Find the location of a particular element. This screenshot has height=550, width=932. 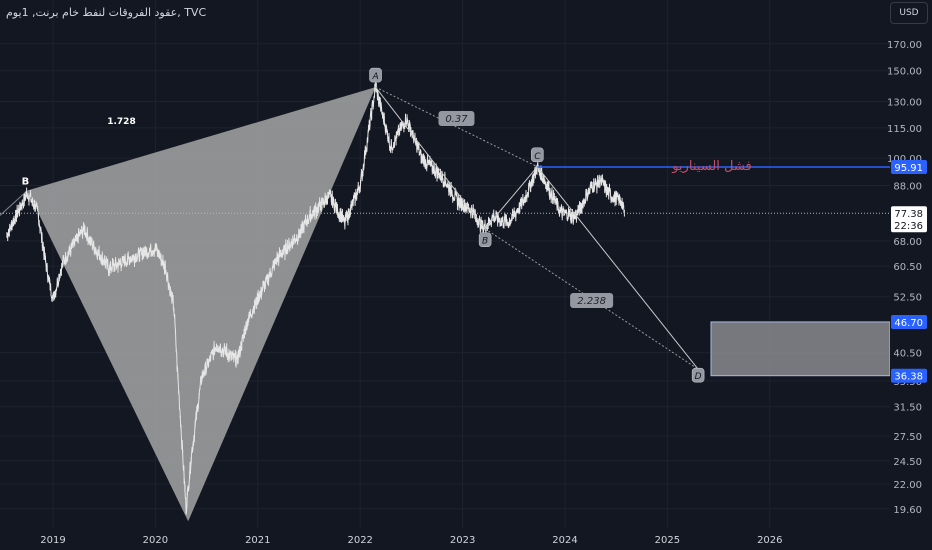

price-tick-label: 150.00 is located at coordinates (904, 72).